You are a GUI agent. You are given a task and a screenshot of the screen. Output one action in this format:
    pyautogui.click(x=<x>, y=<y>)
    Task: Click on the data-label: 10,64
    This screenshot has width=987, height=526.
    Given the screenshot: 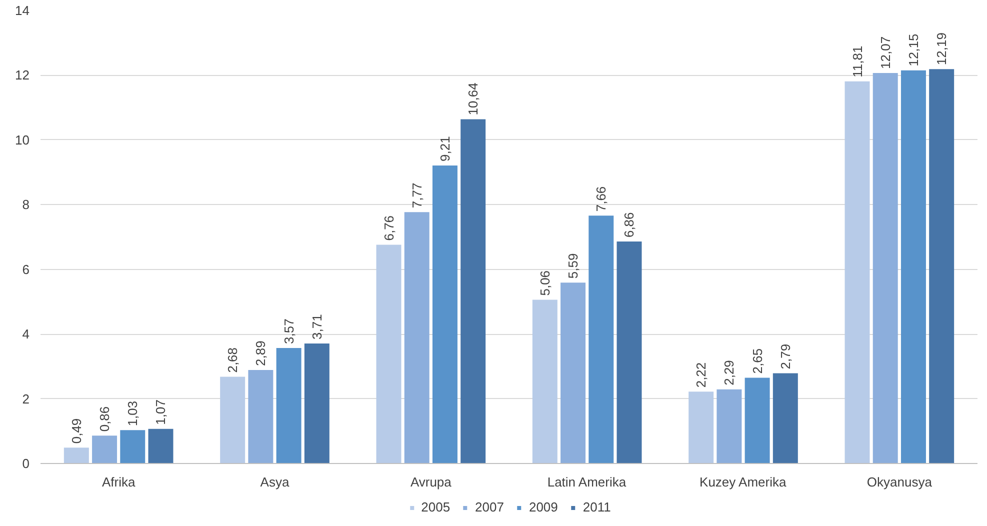 What is the action you would take?
    pyautogui.click(x=473, y=99)
    